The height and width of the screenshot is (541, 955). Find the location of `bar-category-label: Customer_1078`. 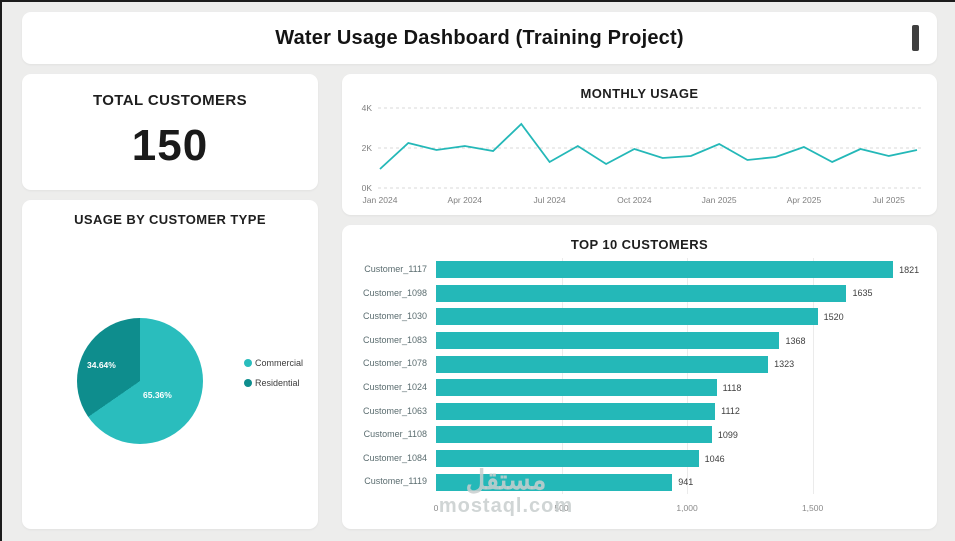

bar-category-label: Customer_1078 is located at coordinates (394, 363).